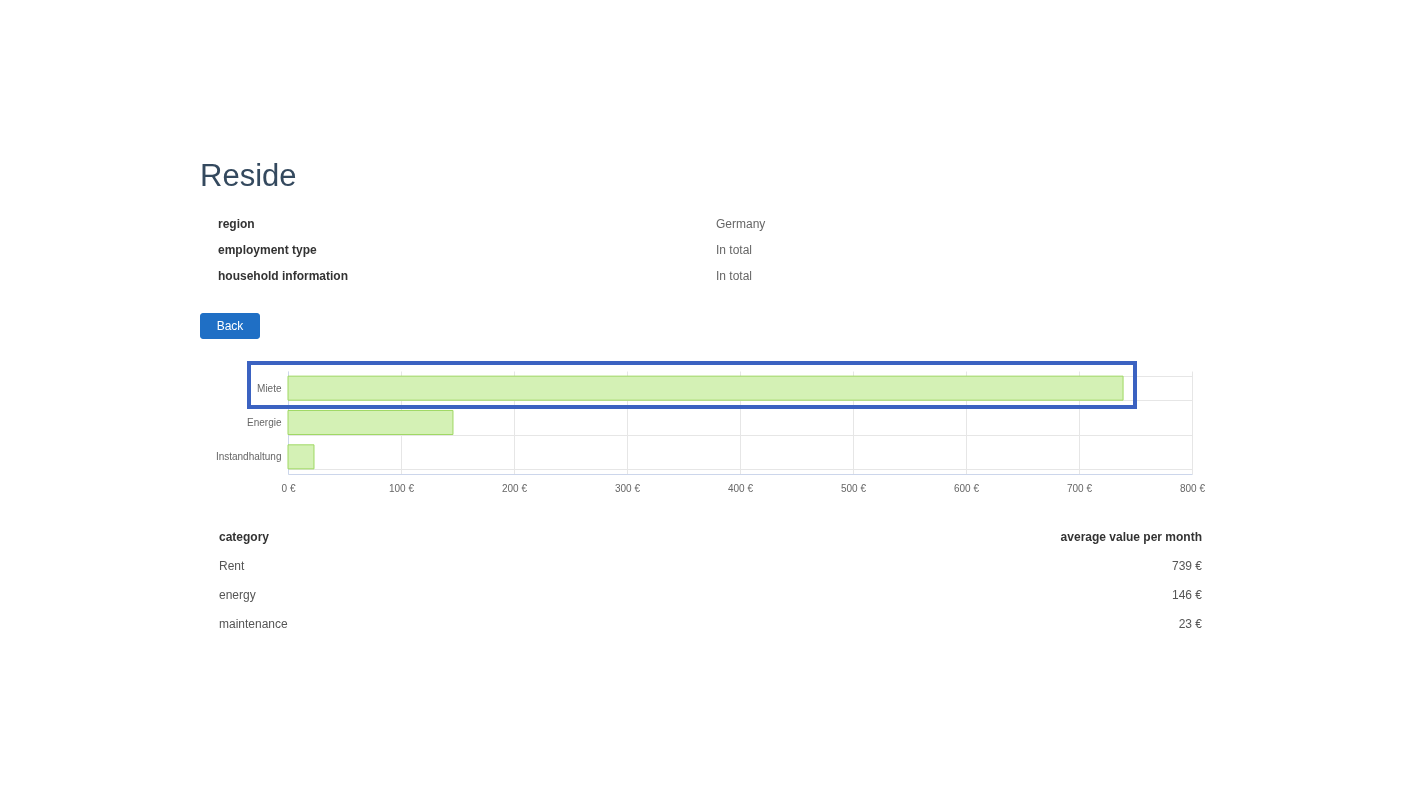 The height and width of the screenshot is (796, 1413). Describe the element at coordinates (230, 326) in the screenshot. I see `text: Back` at that location.